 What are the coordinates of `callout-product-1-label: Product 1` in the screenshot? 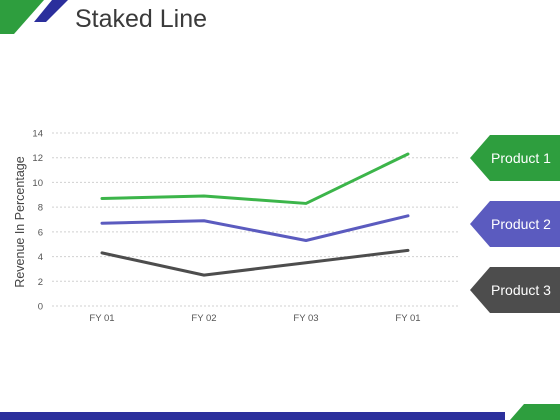 It's located at (521, 158).